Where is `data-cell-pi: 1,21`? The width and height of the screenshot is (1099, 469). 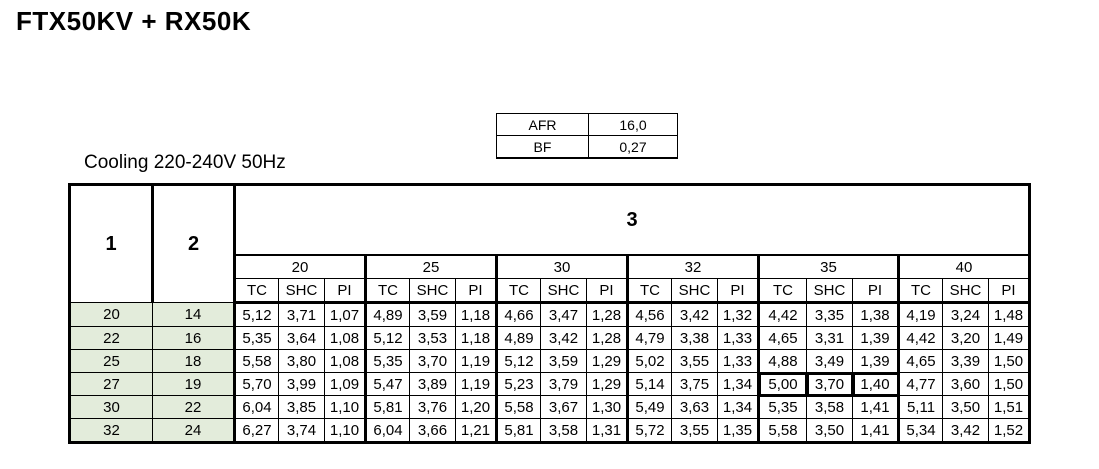 data-cell-pi: 1,21 is located at coordinates (476, 430).